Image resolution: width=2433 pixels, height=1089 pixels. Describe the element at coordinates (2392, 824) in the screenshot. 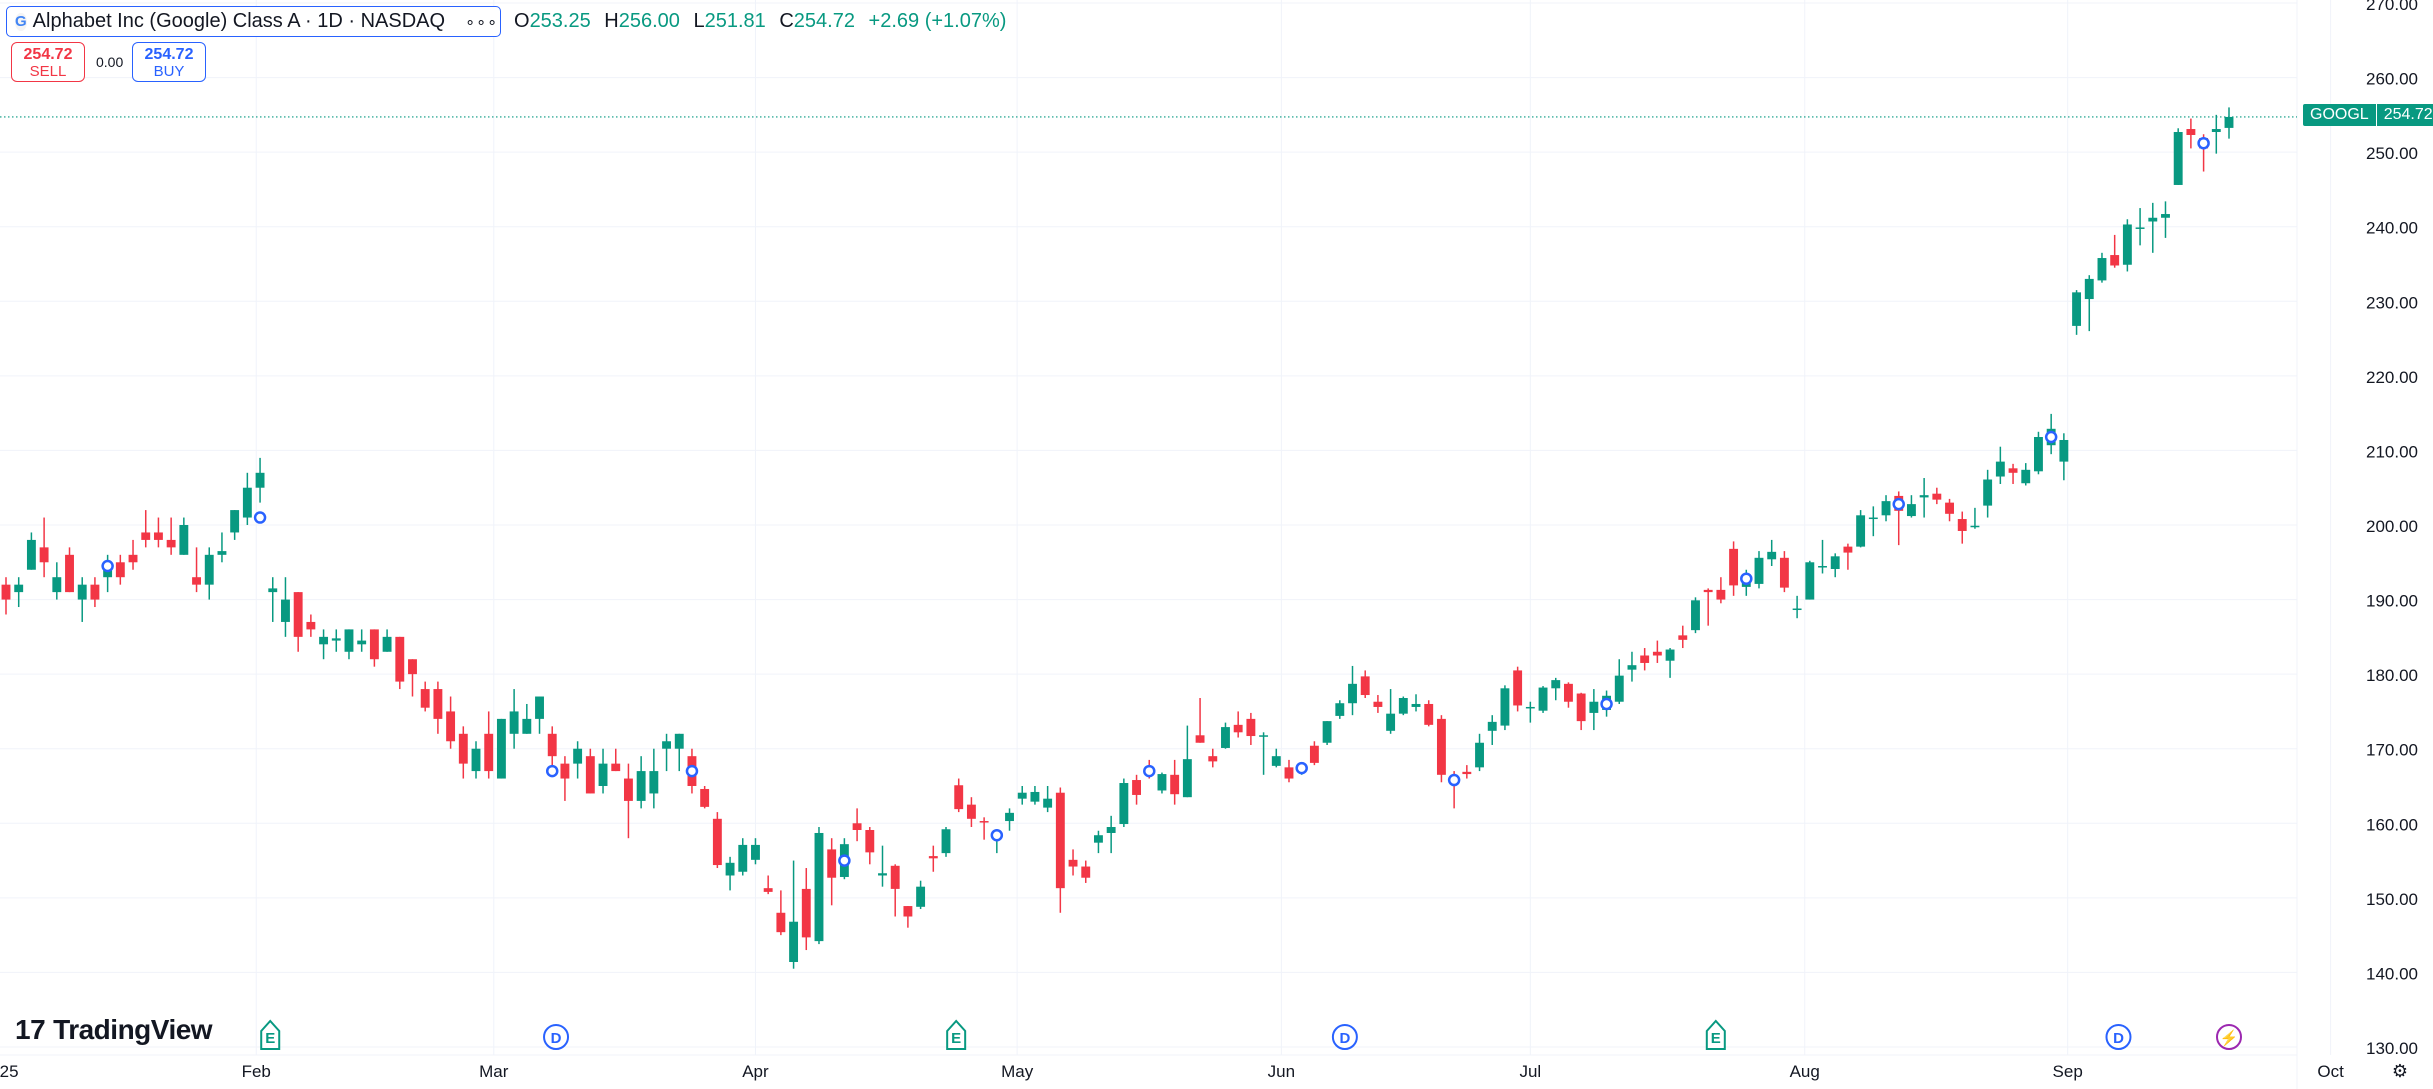

I see `price-tick-label: 160.00` at that location.